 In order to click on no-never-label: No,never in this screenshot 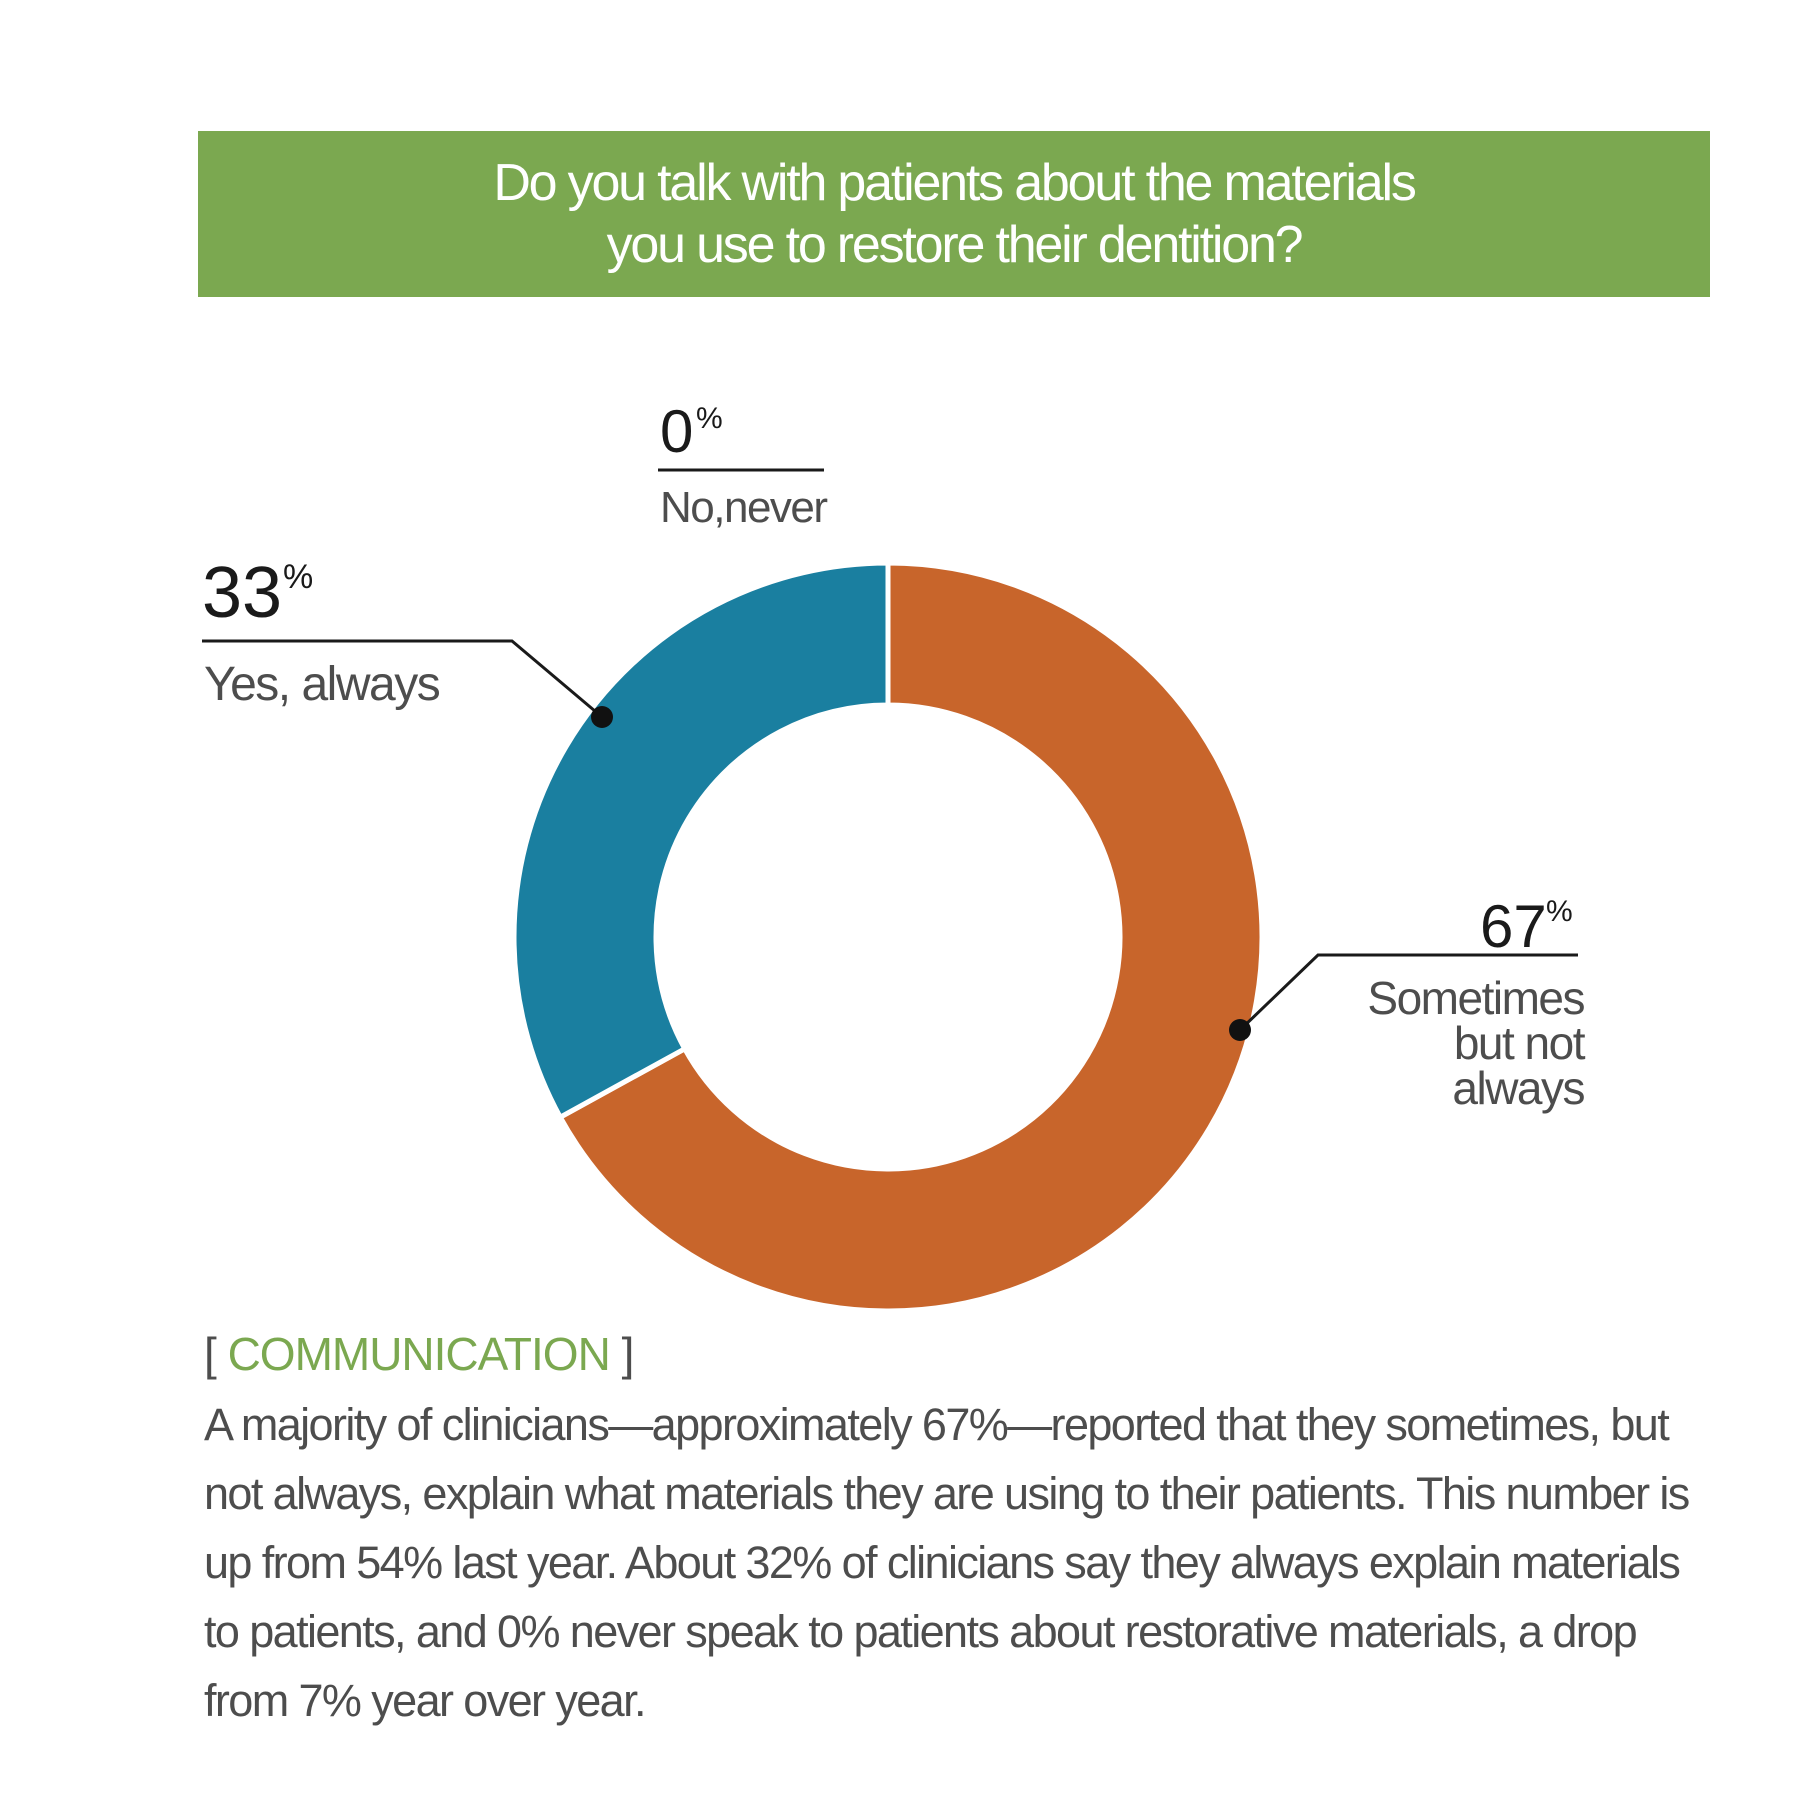, I will do `click(743, 507)`.